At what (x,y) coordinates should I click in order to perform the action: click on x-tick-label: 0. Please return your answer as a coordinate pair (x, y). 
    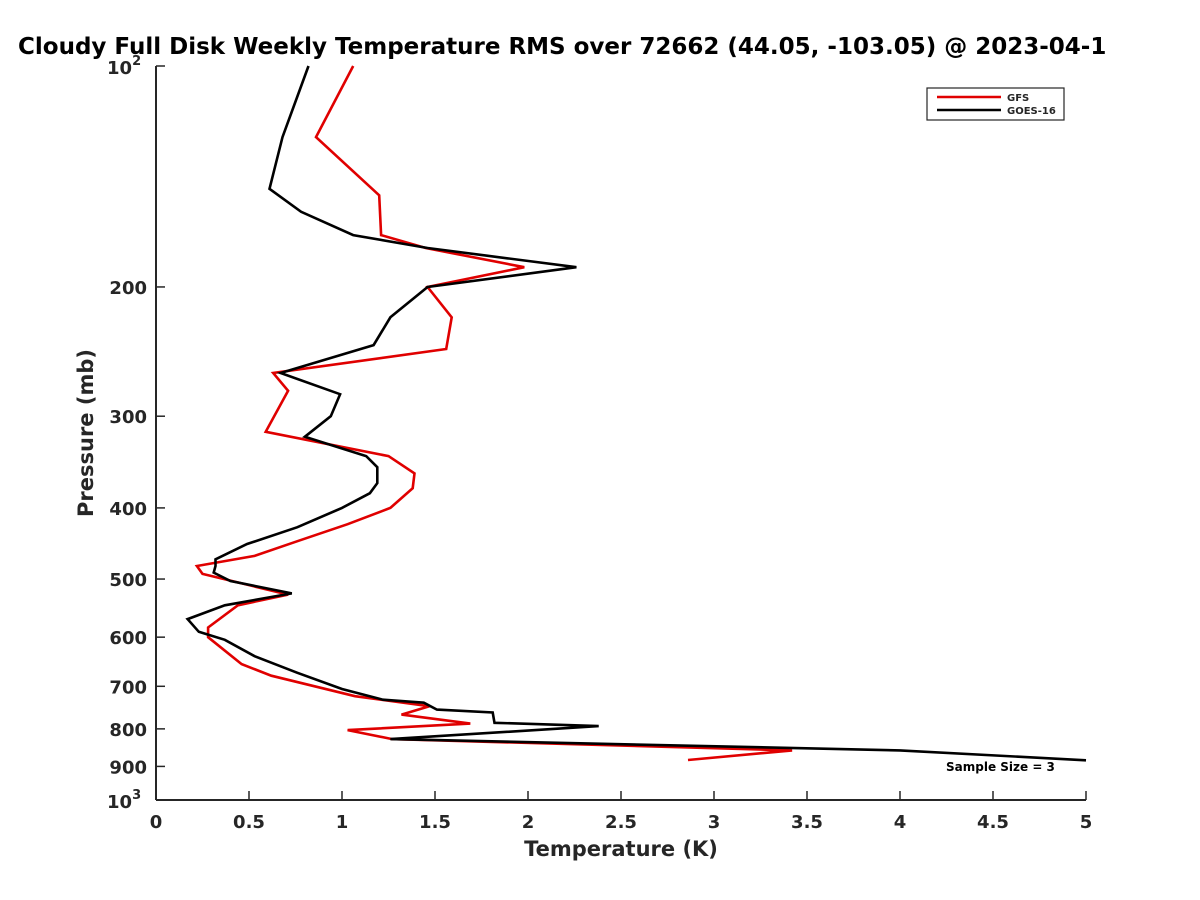
    Looking at the image, I should click on (156, 822).